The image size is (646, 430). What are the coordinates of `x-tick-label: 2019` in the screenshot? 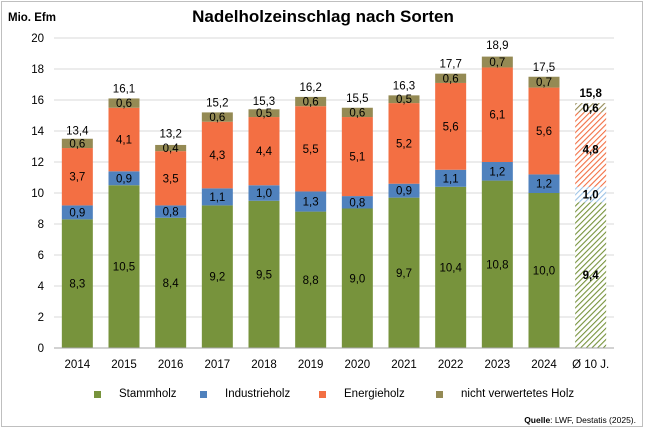 It's located at (311, 365).